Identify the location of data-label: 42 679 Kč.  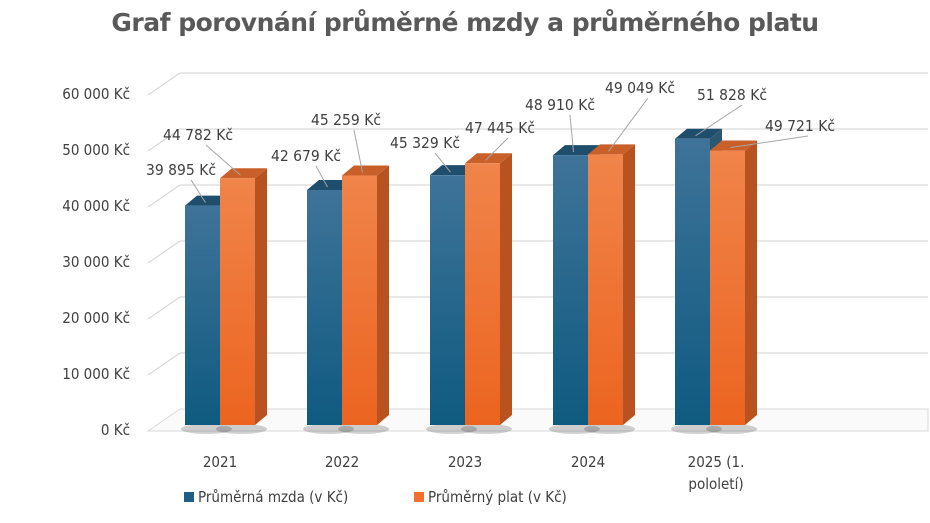
(306, 156).